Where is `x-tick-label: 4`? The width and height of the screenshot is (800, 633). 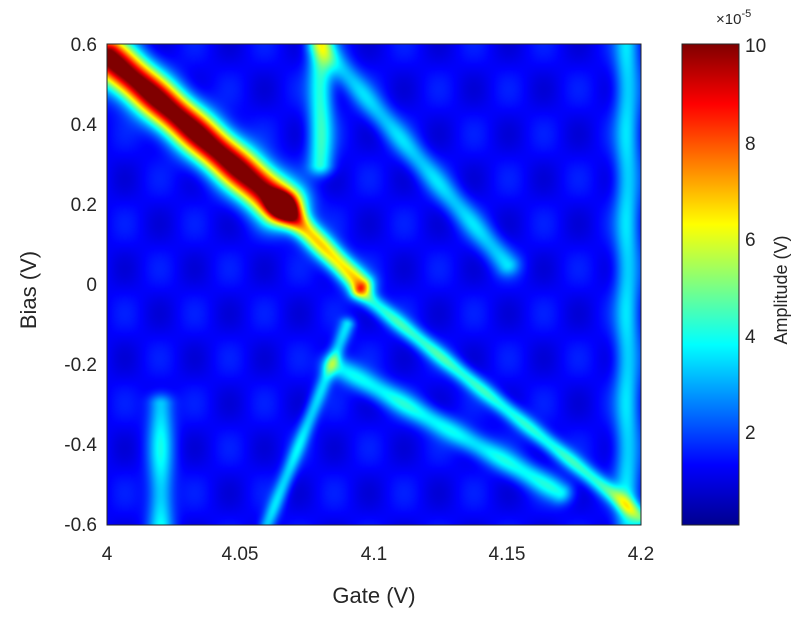 x-tick-label: 4 is located at coordinates (107, 554).